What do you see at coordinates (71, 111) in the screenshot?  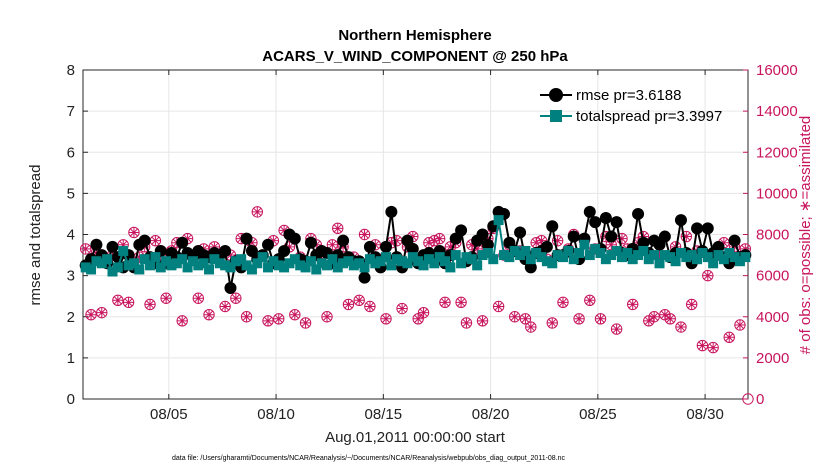 I see `y-tick-label-left: 7` at bounding box center [71, 111].